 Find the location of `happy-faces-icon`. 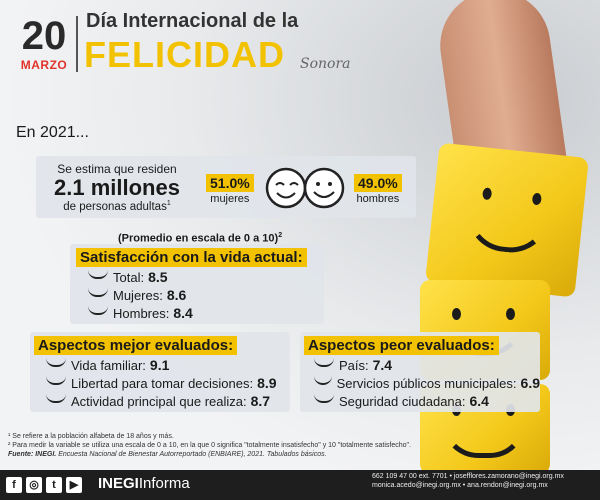

happy-faces-icon is located at coordinates (309, 188).